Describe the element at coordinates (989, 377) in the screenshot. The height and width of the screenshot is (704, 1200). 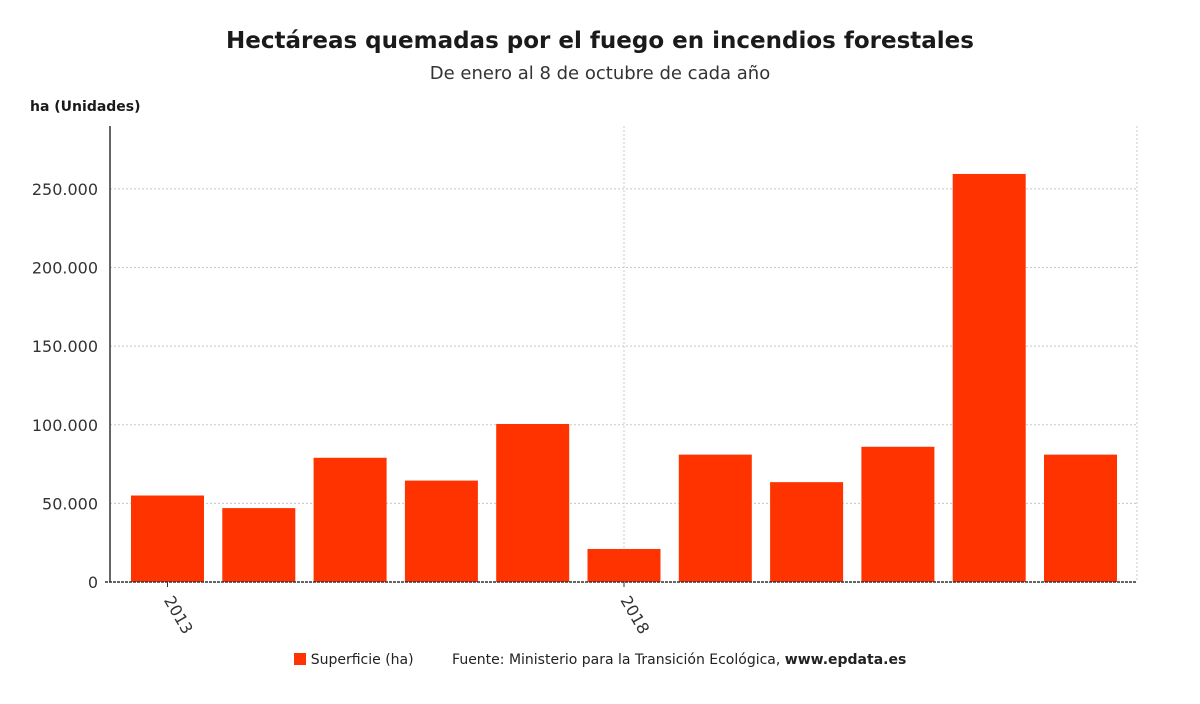
I see `bar-2022` at that location.